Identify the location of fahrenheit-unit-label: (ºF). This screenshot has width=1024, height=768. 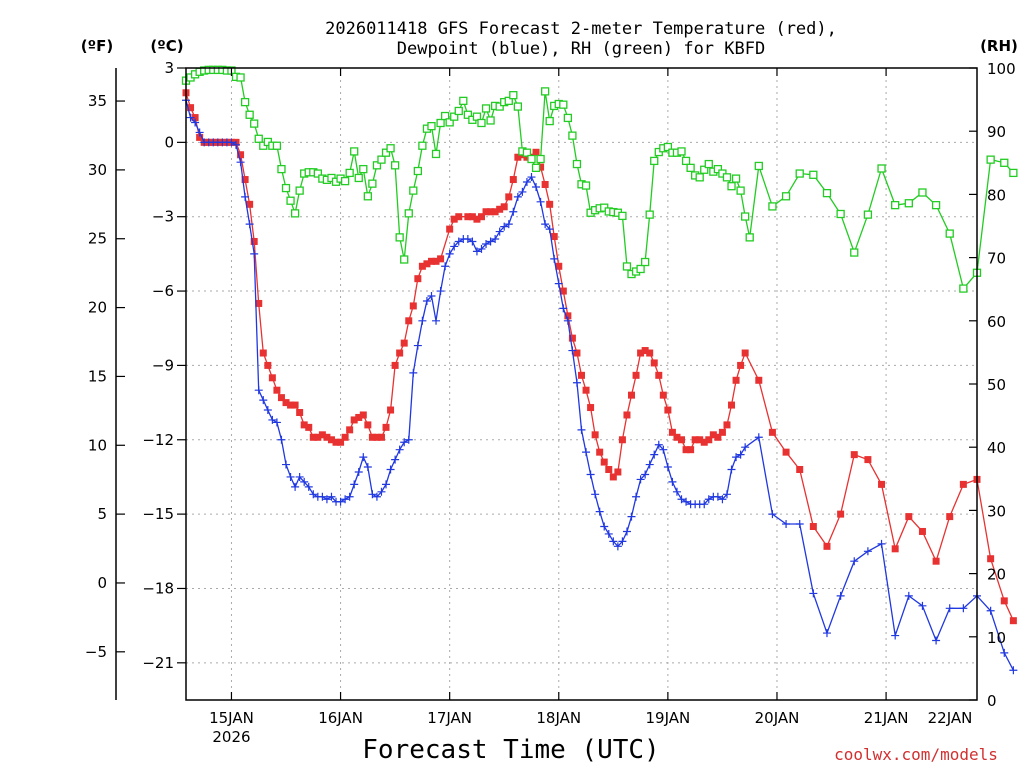
(97, 46).